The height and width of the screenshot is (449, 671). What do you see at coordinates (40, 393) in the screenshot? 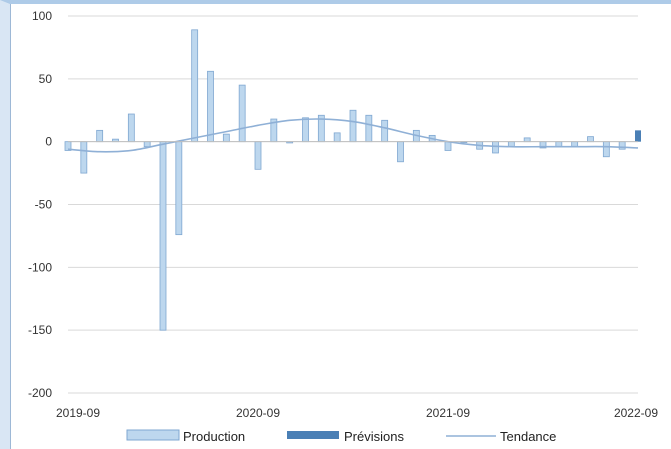
I see `y-tick-label: -200` at bounding box center [40, 393].